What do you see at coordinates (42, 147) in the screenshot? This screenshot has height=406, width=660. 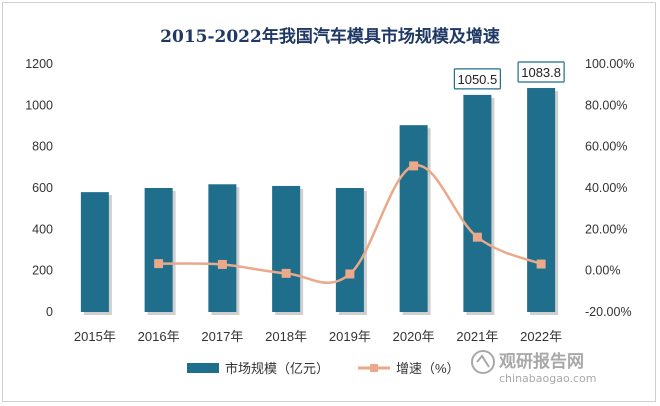 I see `y-left-tick-label: 800` at bounding box center [42, 147].